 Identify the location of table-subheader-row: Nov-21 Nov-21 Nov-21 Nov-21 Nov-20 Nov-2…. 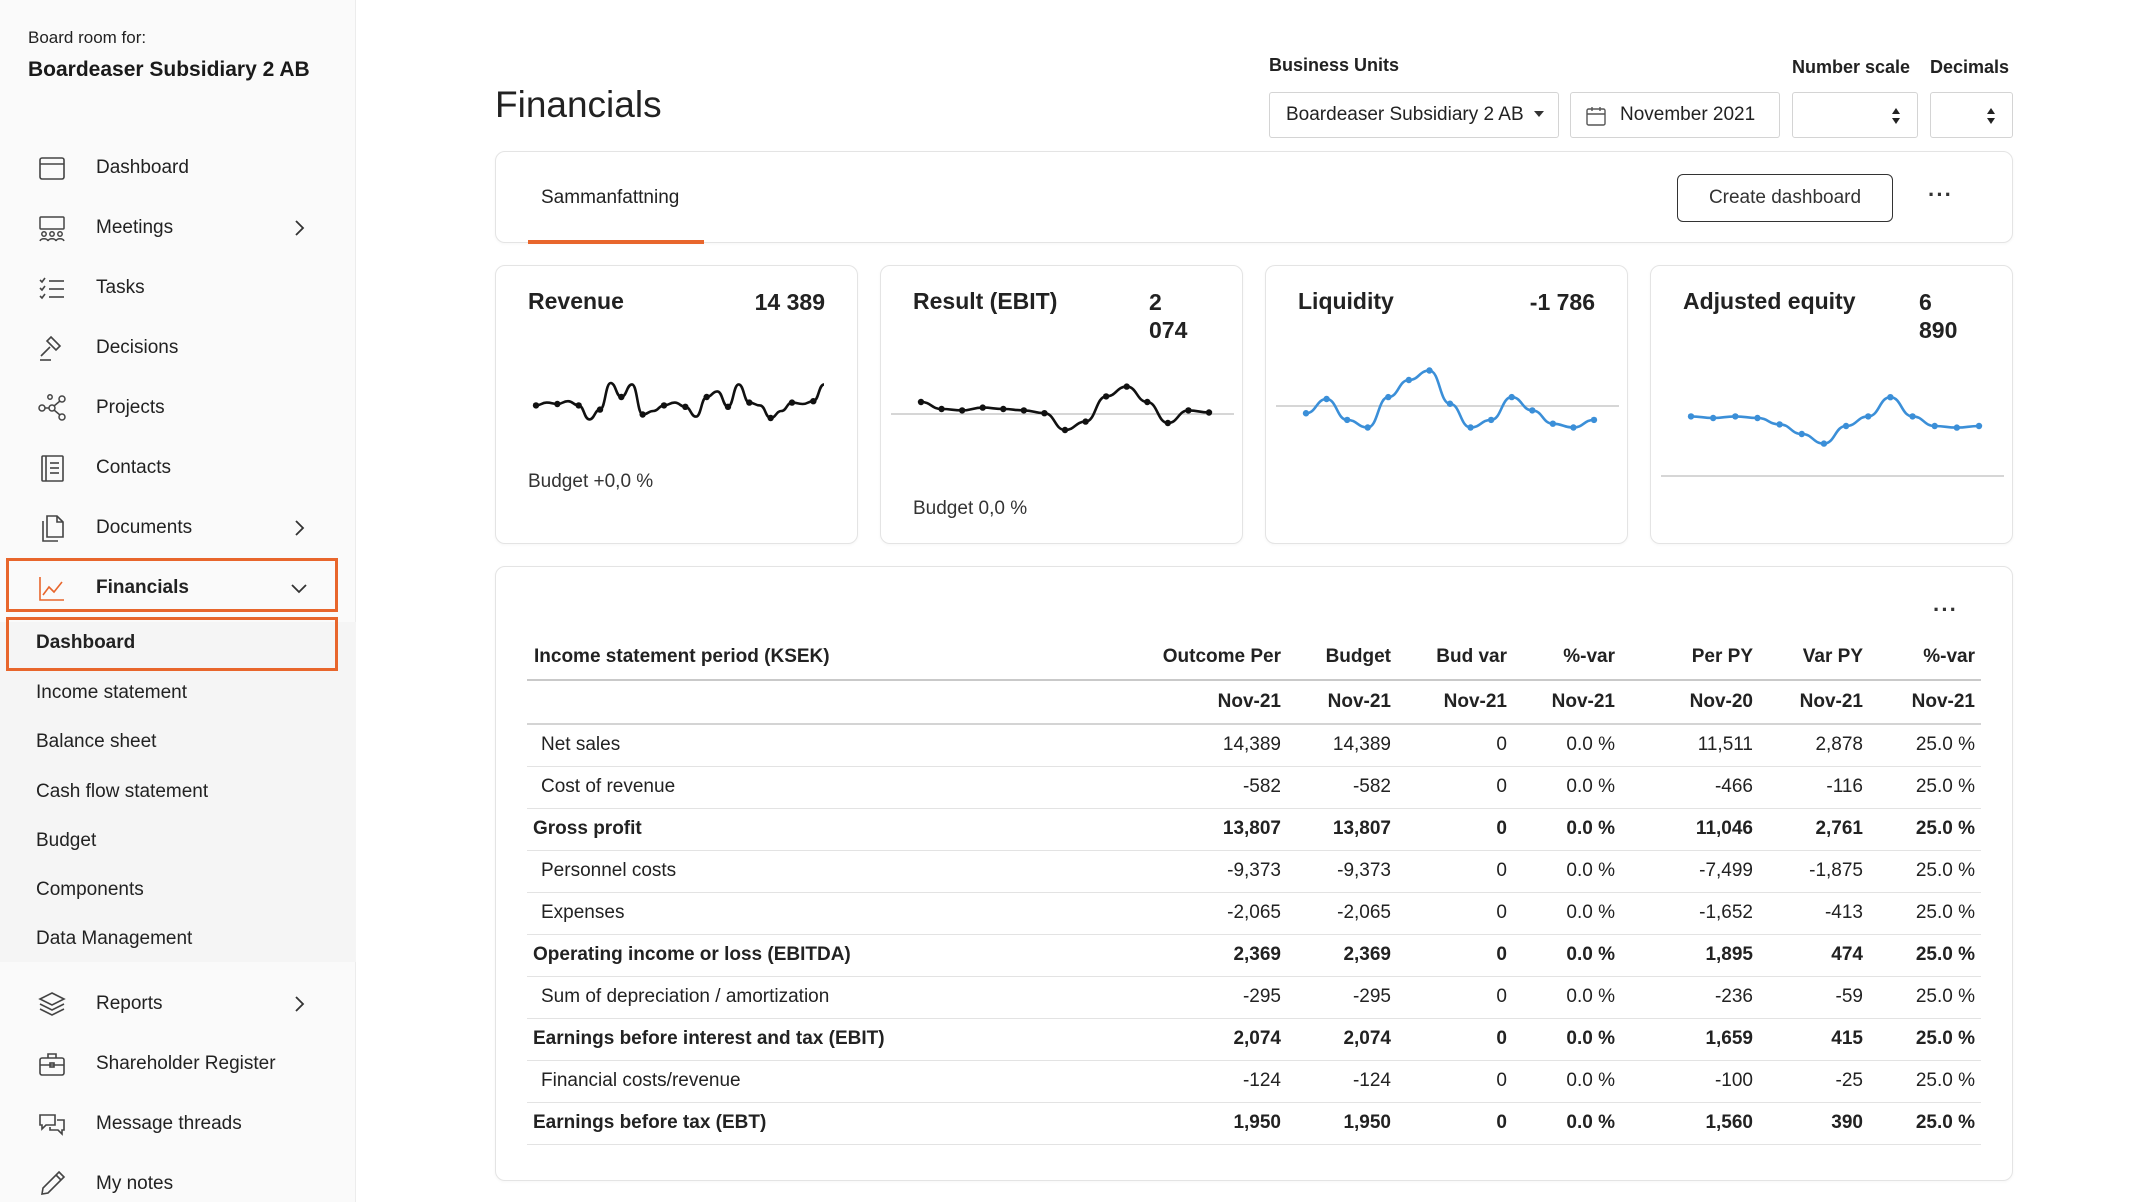
(1254, 702).